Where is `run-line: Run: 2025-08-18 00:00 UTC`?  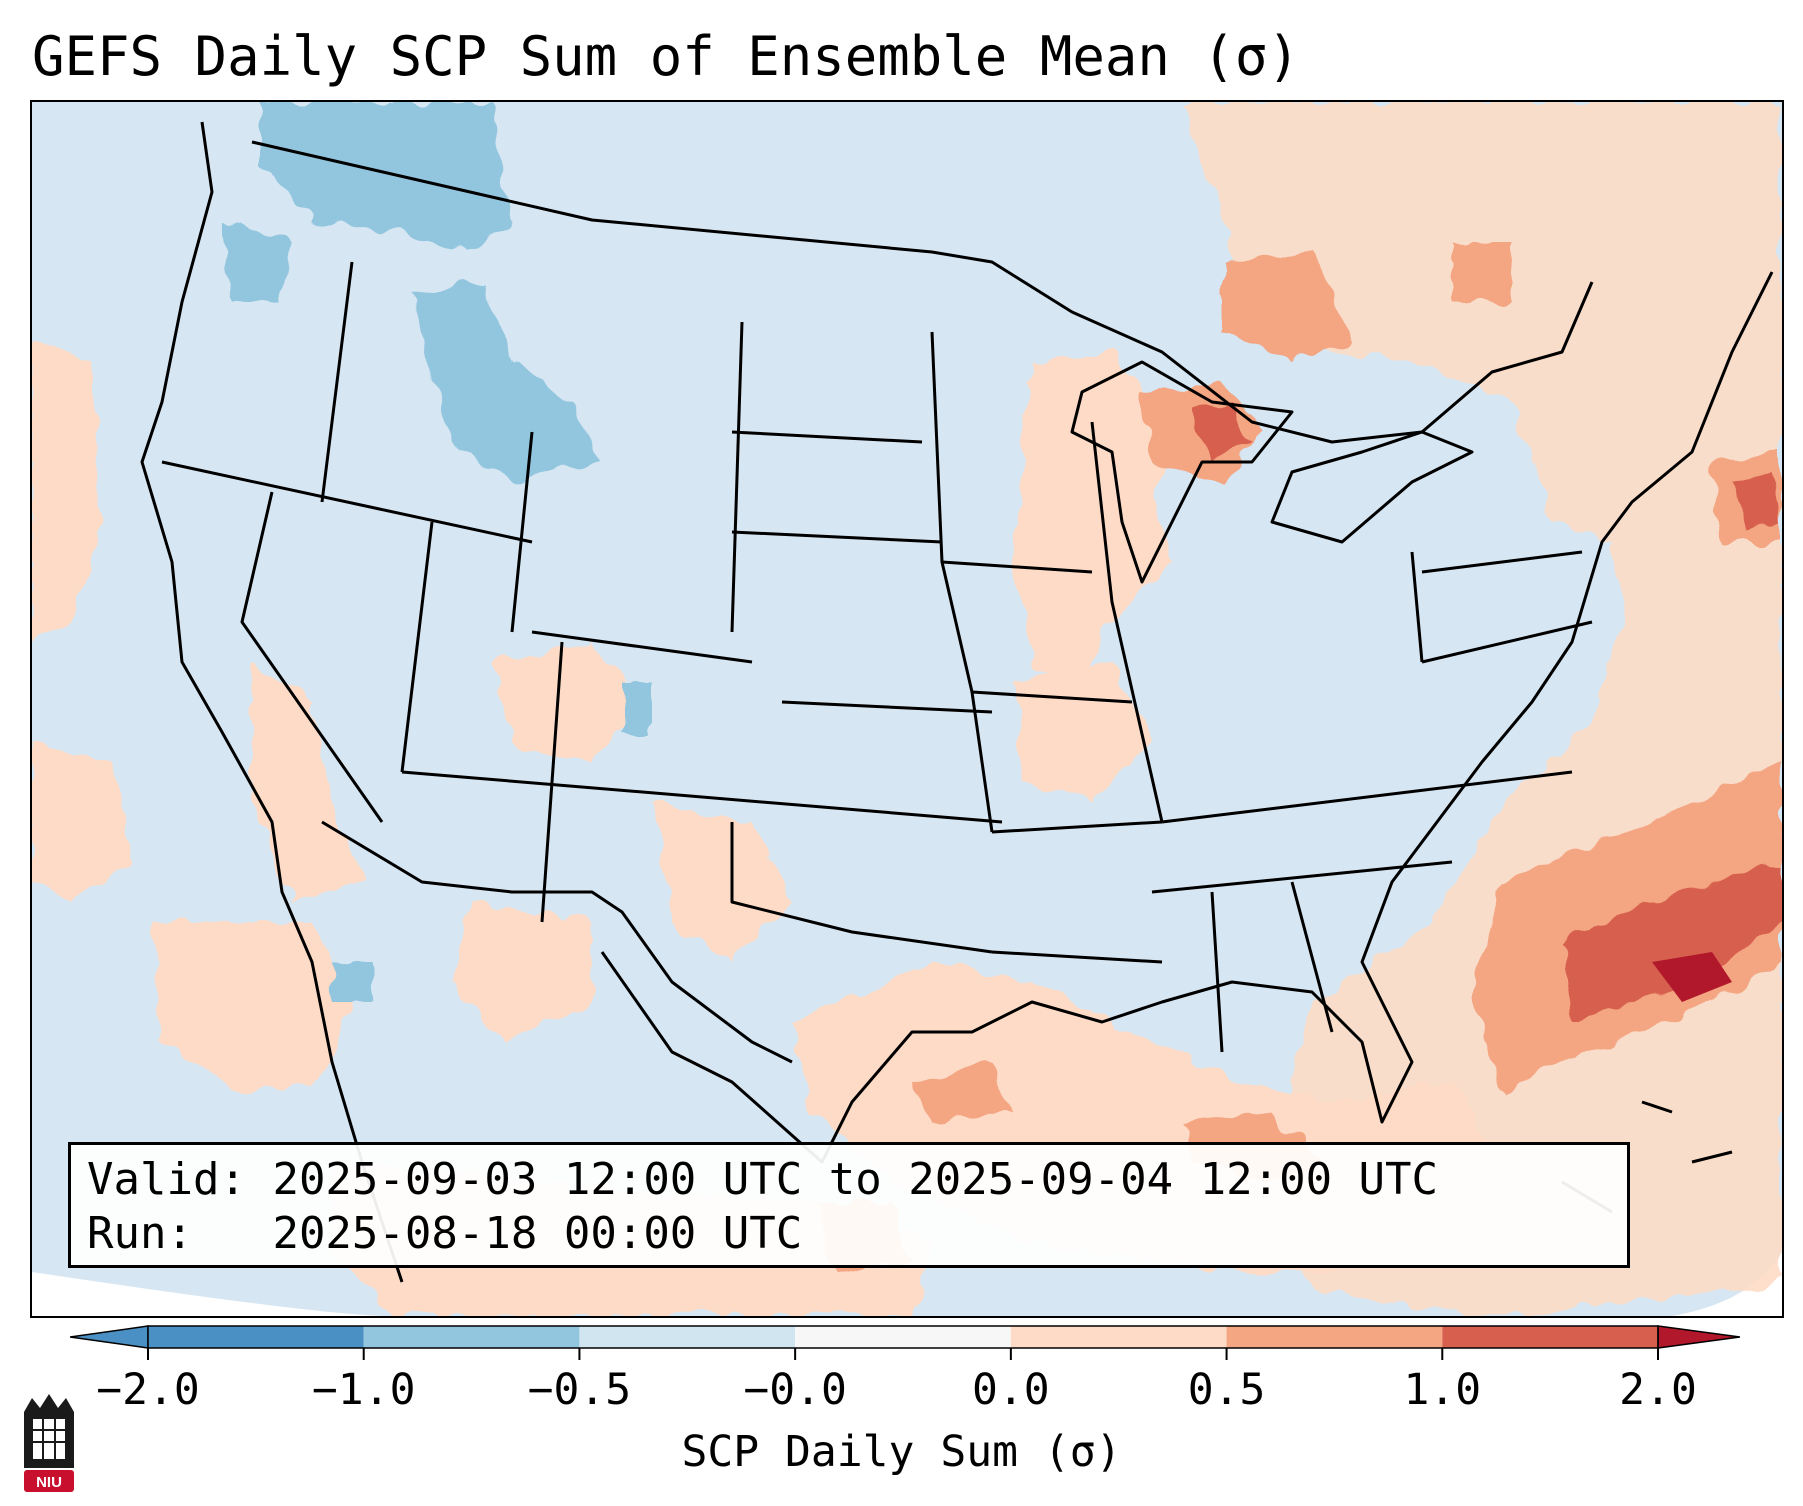
run-line: Run: 2025-08-18 00:00 UTC is located at coordinates (444, 1234).